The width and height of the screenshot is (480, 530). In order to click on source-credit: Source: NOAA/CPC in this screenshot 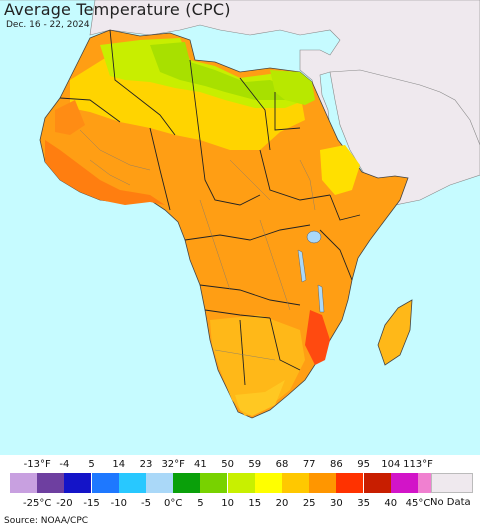, I will do `click(46, 521)`.